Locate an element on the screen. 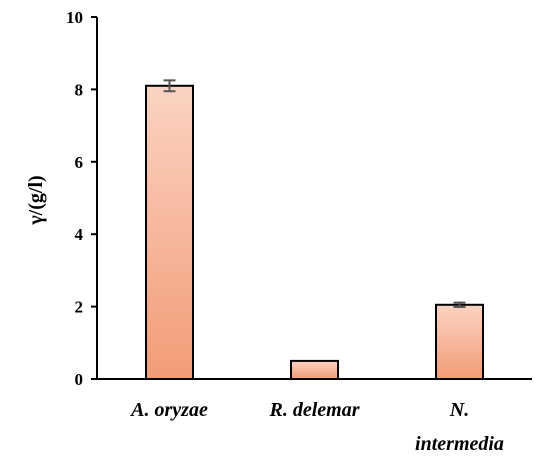 The image size is (550, 472). x-category-label: R. delemar is located at coordinates (314, 410).